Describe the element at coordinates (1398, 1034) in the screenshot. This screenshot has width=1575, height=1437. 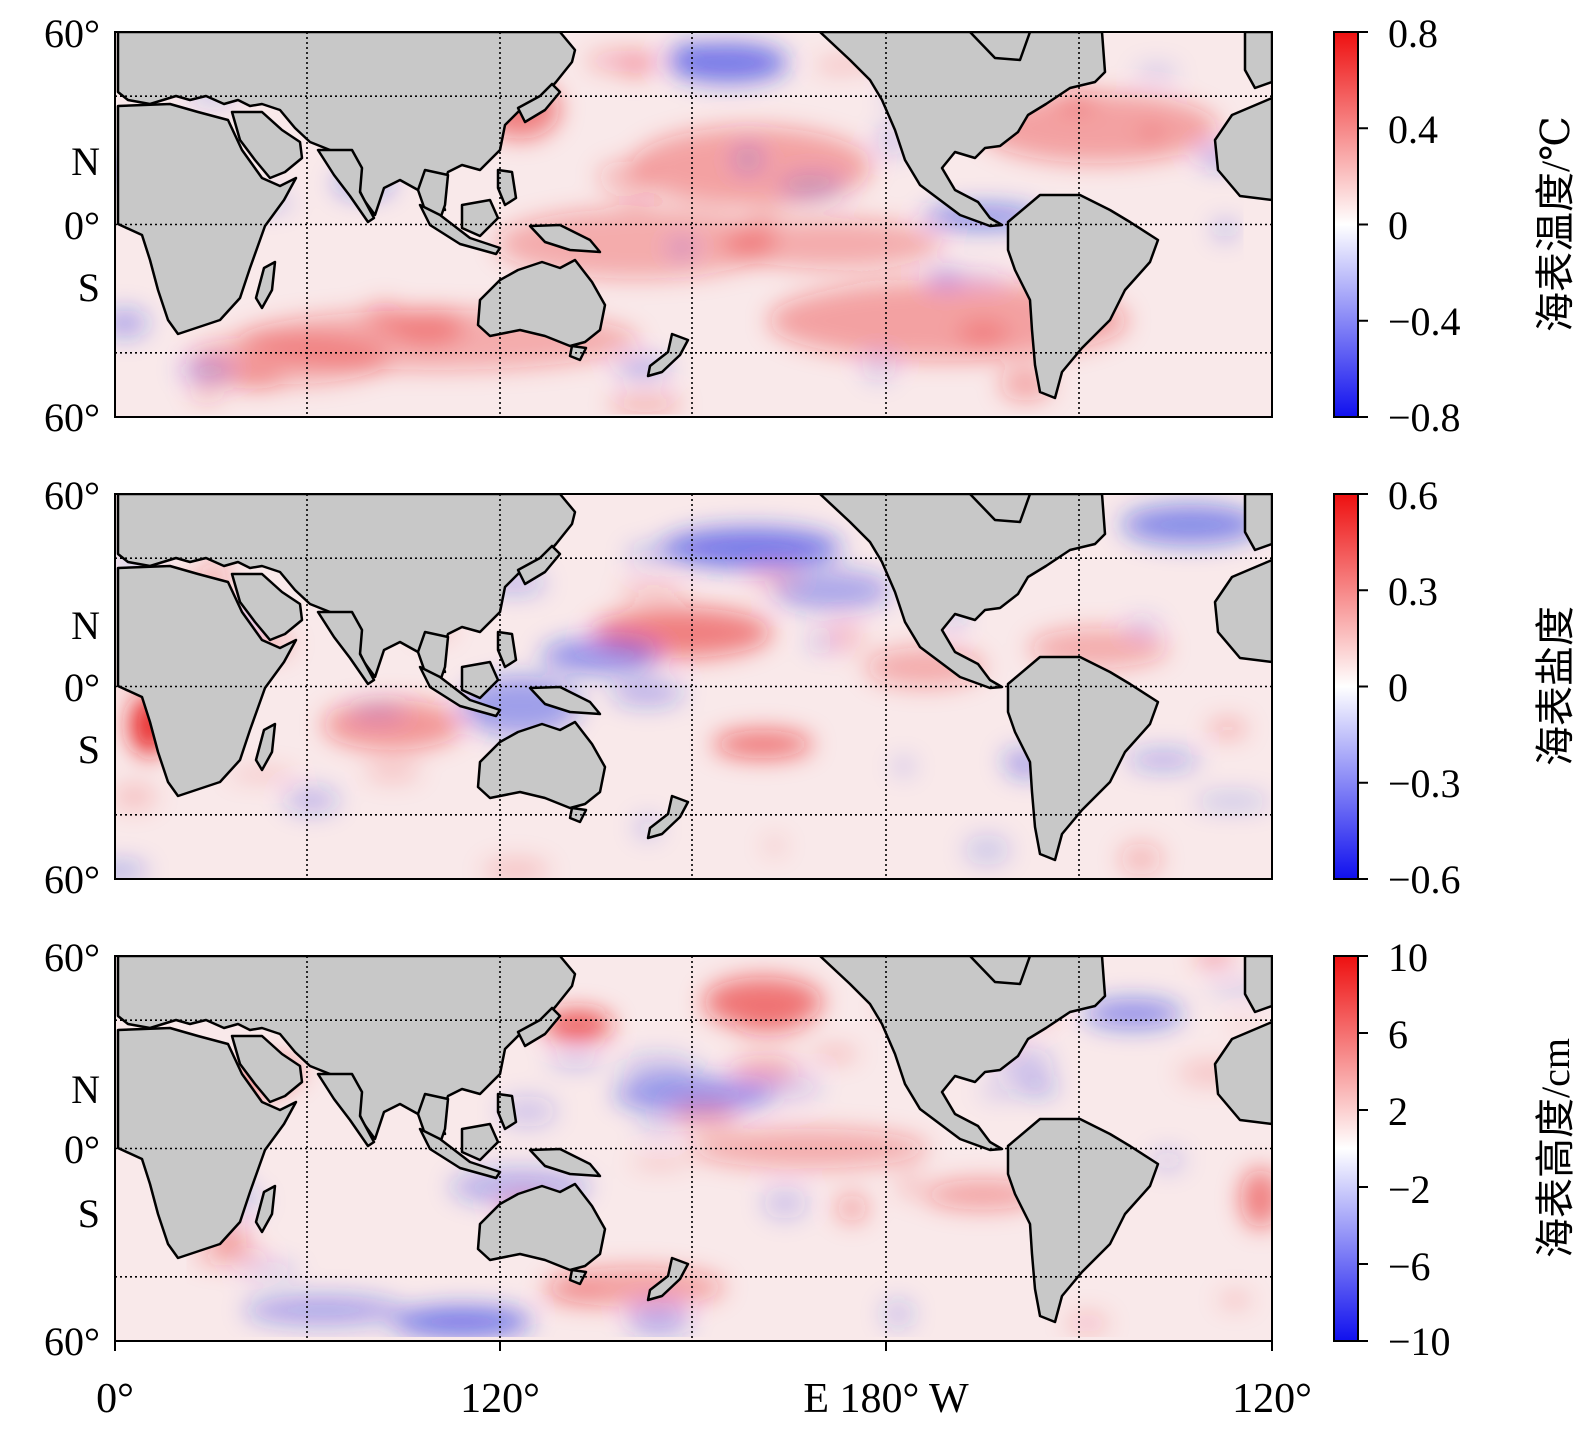
I see `colorbar-tick: 6` at that location.